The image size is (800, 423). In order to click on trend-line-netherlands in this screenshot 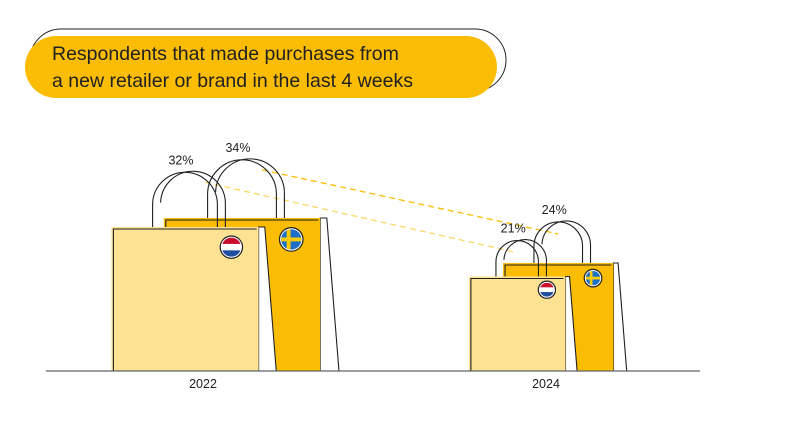, I will do `click(361, 217)`.